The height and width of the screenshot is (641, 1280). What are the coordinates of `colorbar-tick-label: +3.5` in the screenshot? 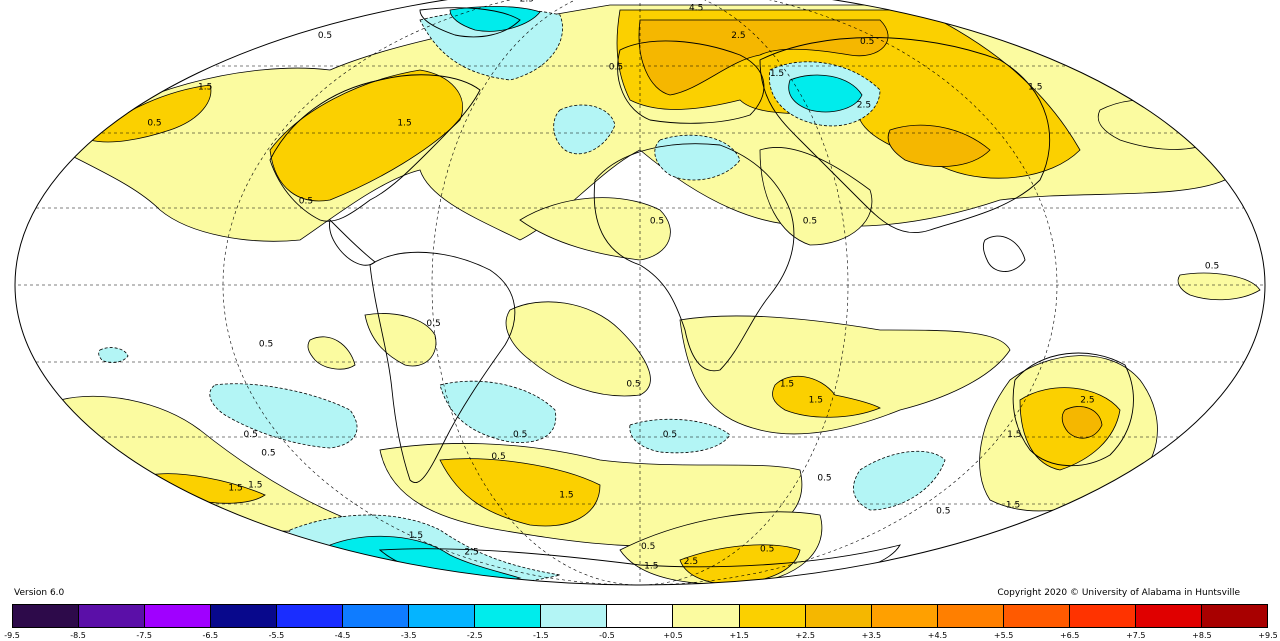 It's located at (871, 635).